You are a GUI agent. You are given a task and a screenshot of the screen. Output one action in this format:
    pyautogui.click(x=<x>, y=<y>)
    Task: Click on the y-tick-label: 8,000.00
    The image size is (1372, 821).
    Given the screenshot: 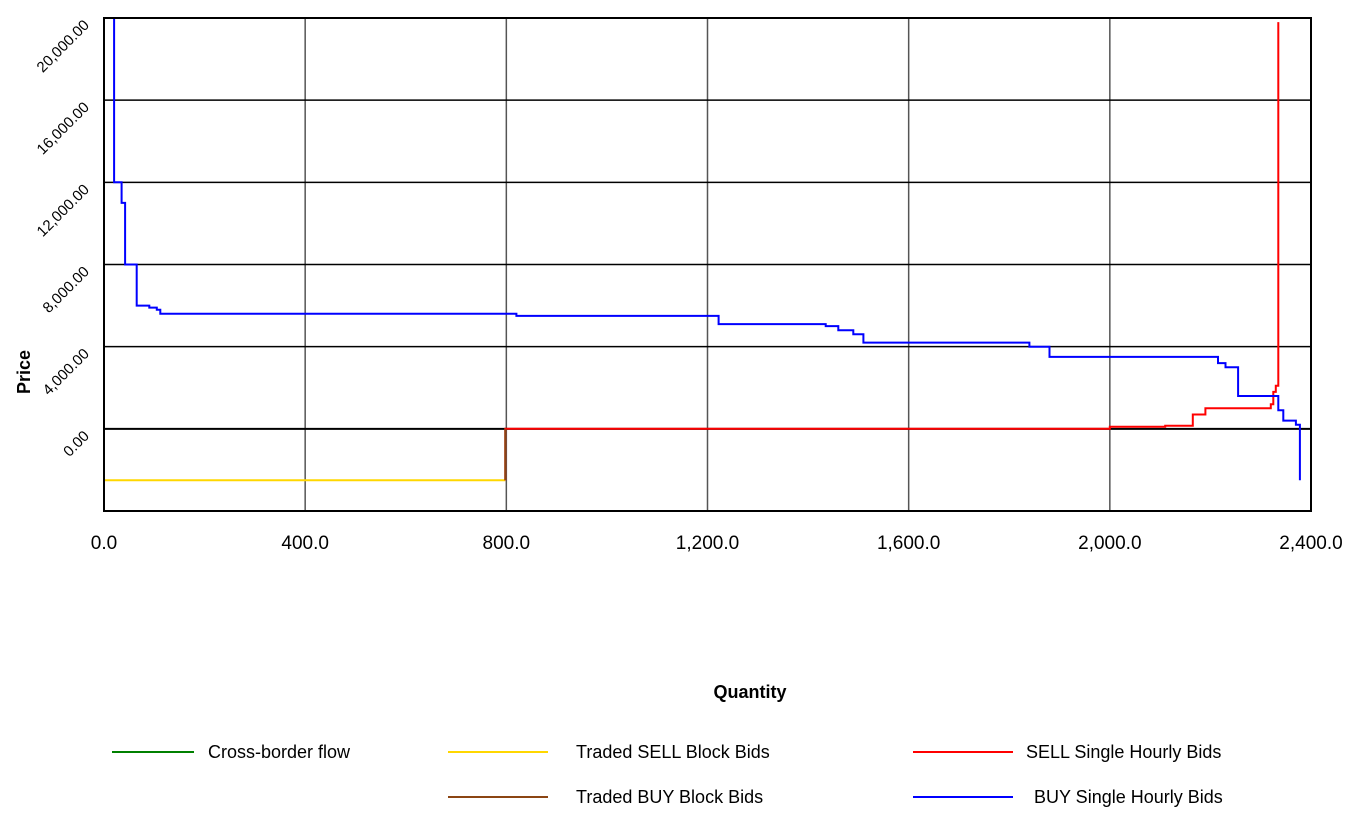 What is the action you would take?
    pyautogui.click(x=66, y=289)
    